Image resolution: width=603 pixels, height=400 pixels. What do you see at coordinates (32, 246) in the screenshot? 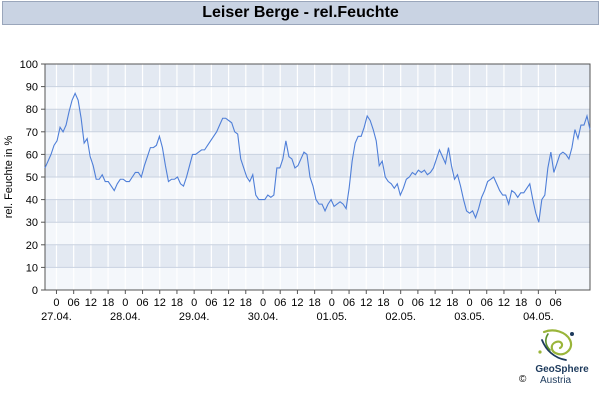
I see `y-tick-label: 20` at bounding box center [32, 246].